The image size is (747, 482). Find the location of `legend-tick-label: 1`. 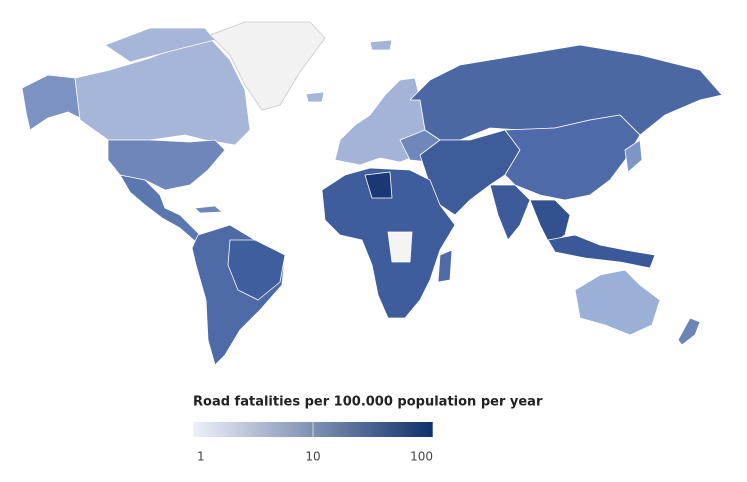

legend-tick-label: 1 is located at coordinates (201, 457).